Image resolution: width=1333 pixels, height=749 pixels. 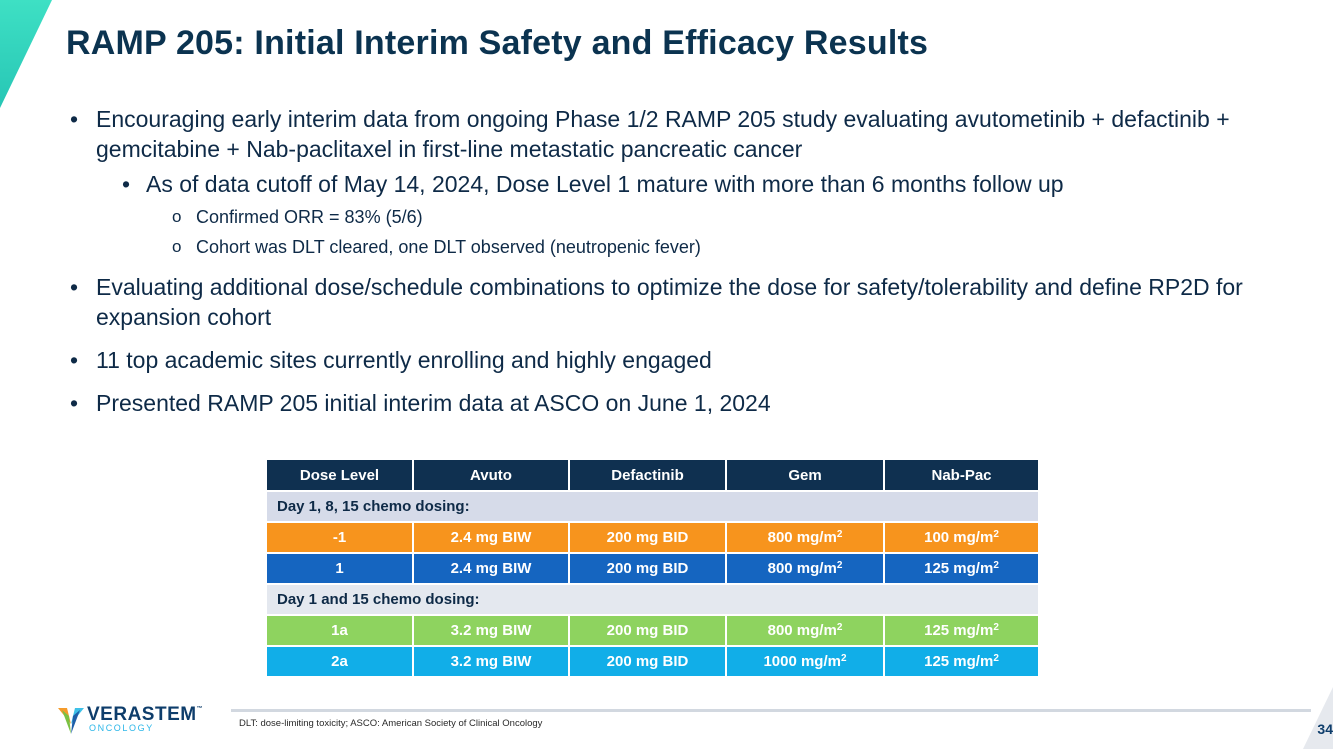 I want to click on cell-dose-level: 1, so click(x=340, y=569).